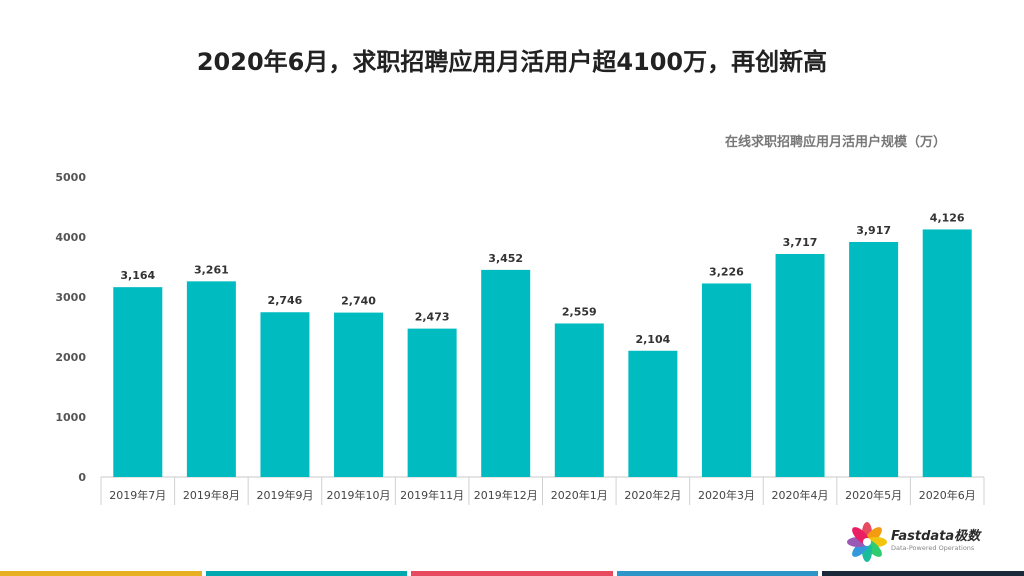 Image resolution: width=1024 pixels, height=576 pixels. What do you see at coordinates (873, 495) in the screenshot?
I see `x-tick-label: 2020年5月` at bounding box center [873, 495].